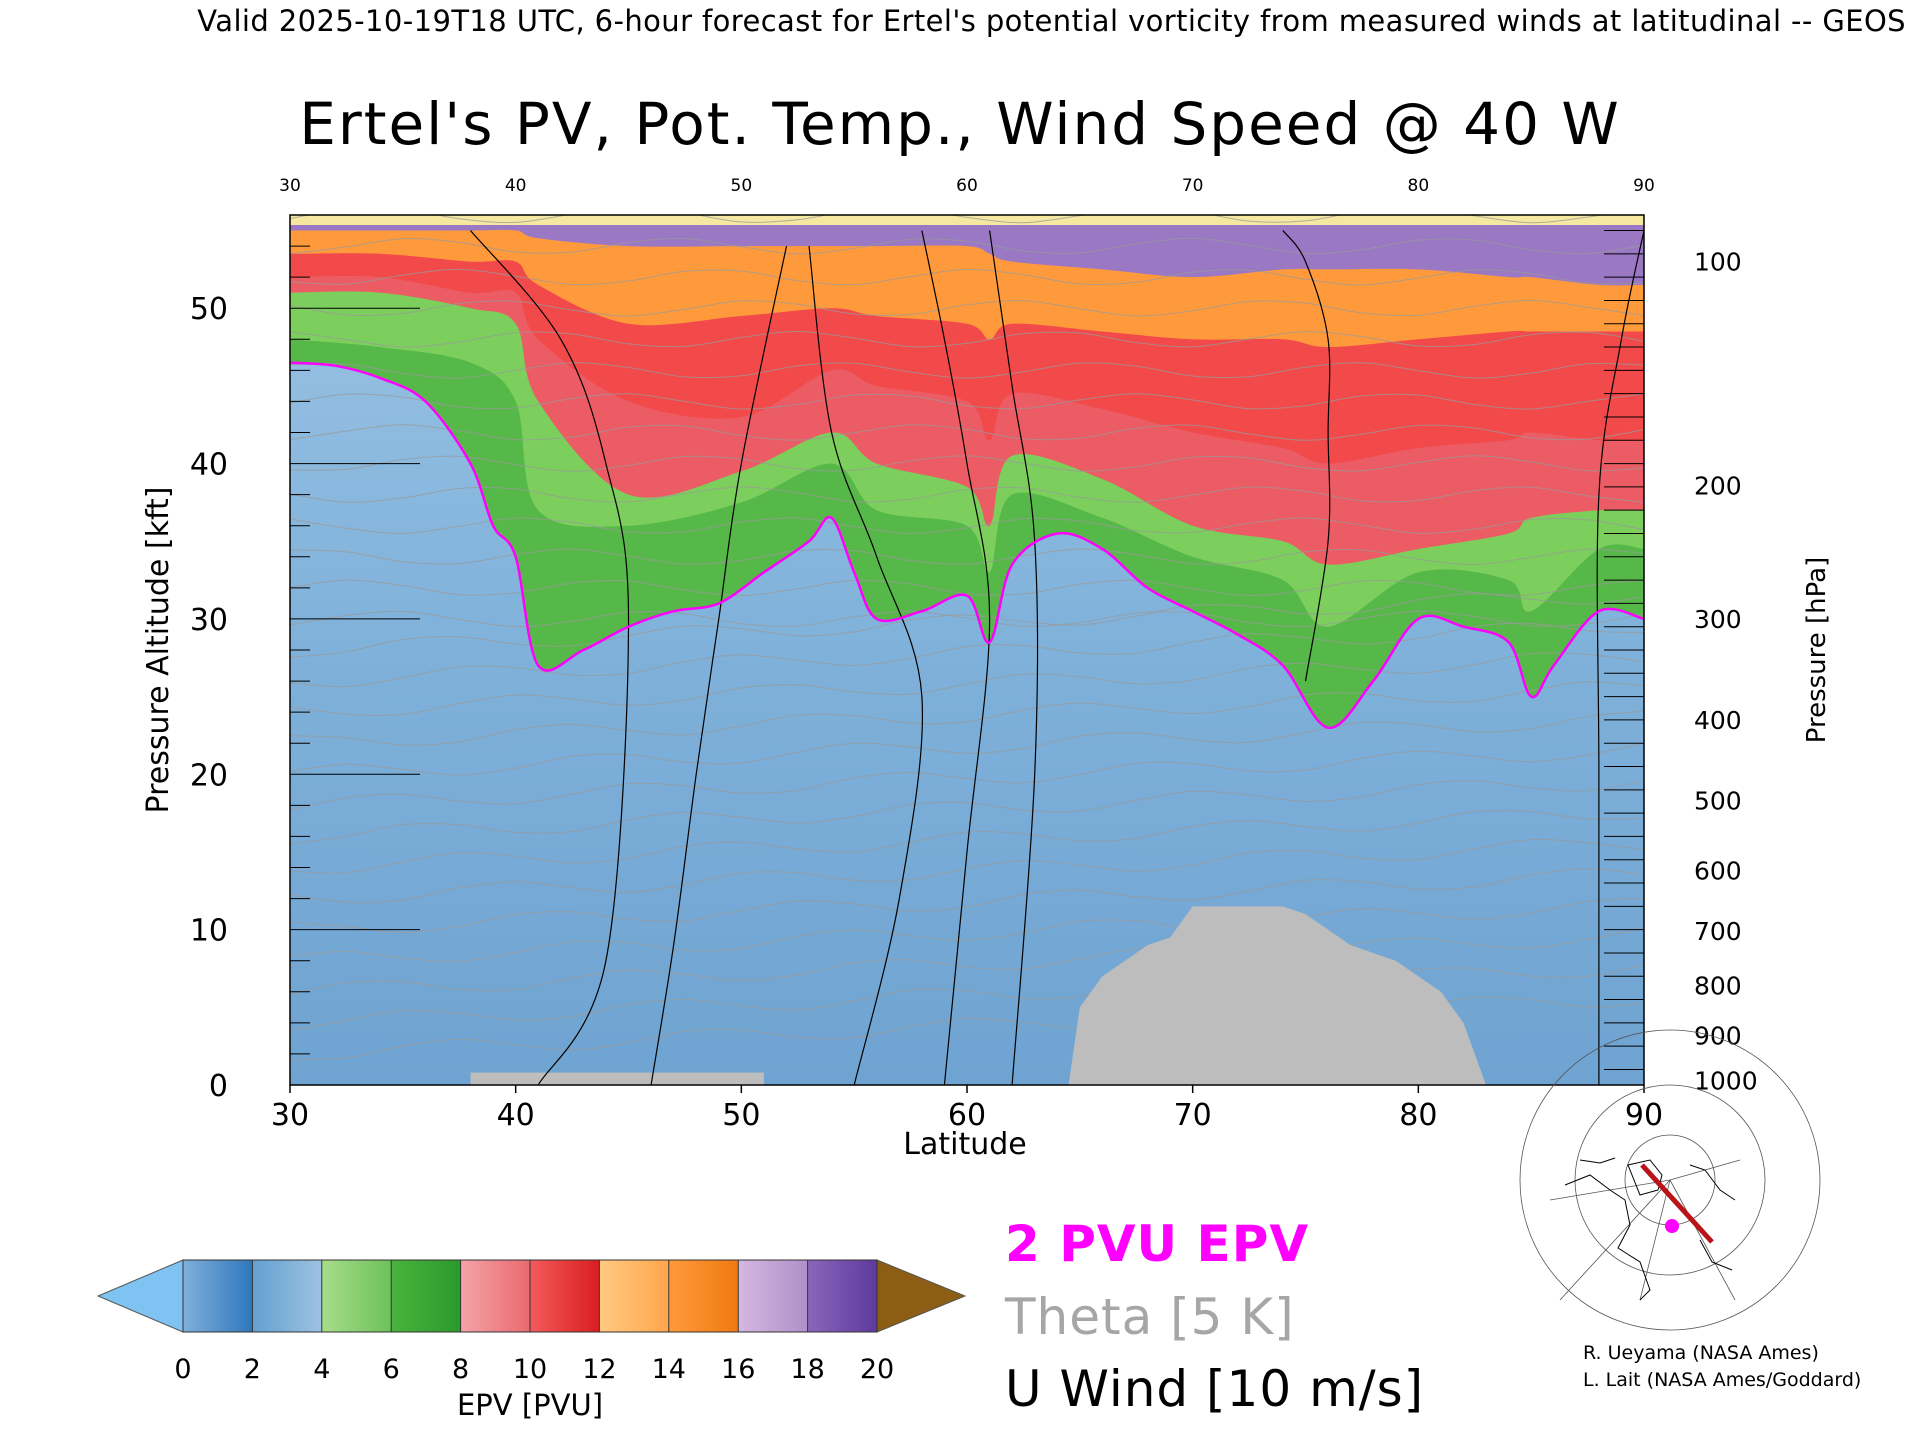 This screenshot has width=1920, height=1440. I want to click on colorbar-tick-label: 6, so click(391, 1369).